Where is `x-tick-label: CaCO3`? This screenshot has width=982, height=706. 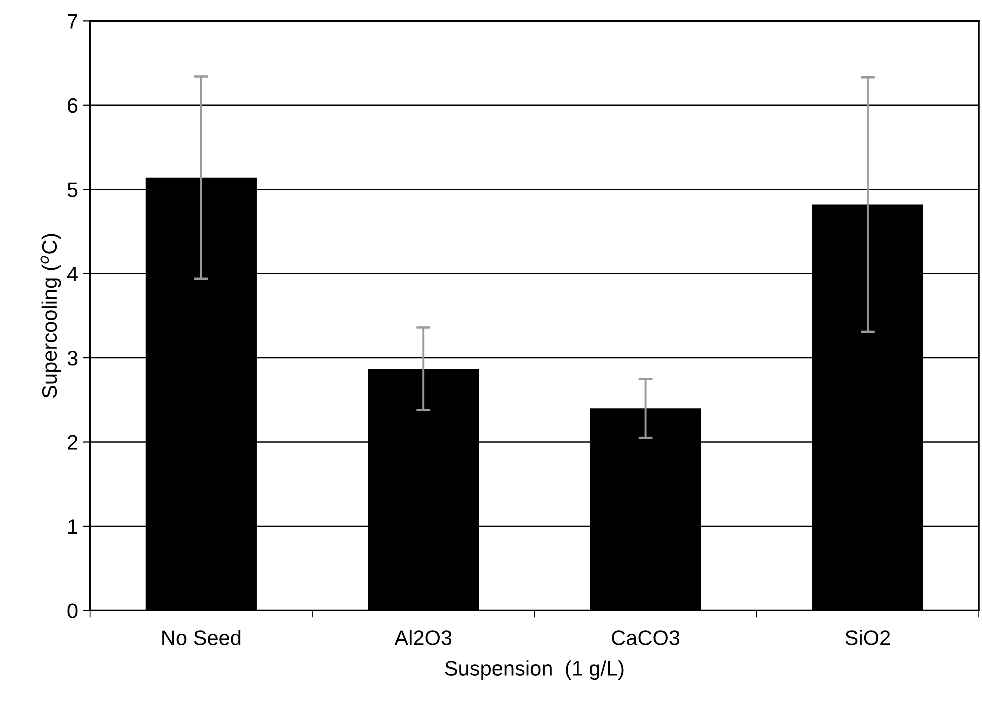 x-tick-label: CaCO3 is located at coordinates (646, 638).